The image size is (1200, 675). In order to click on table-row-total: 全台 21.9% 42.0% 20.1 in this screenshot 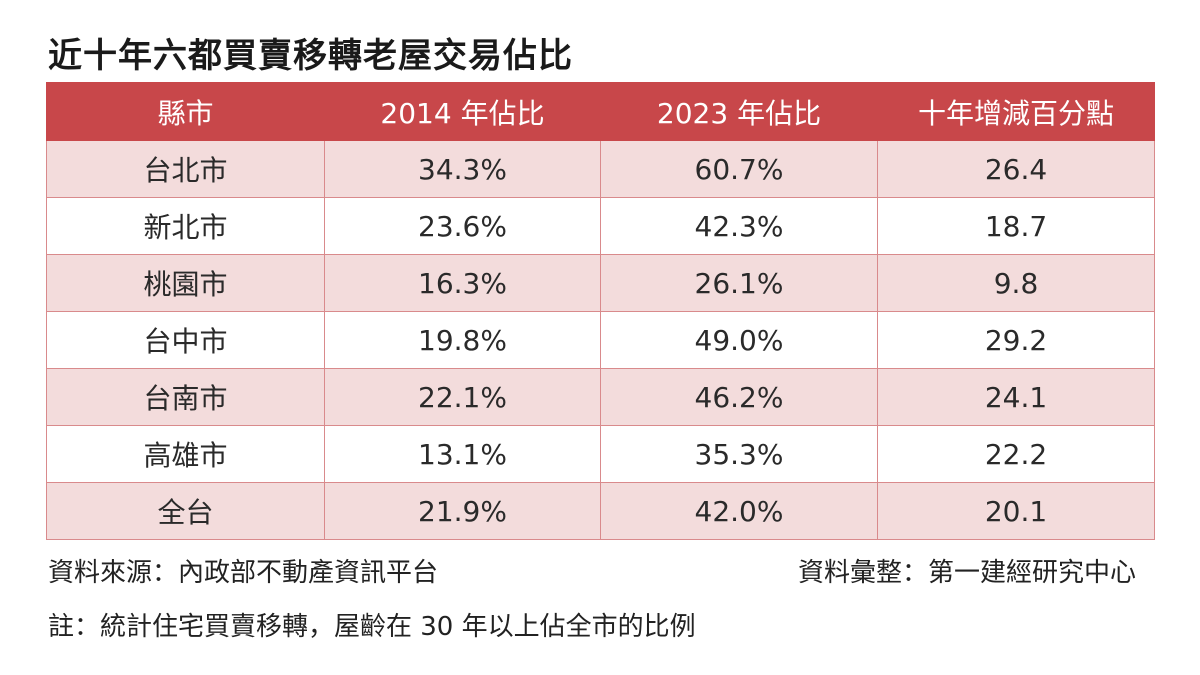, I will do `click(600, 511)`.